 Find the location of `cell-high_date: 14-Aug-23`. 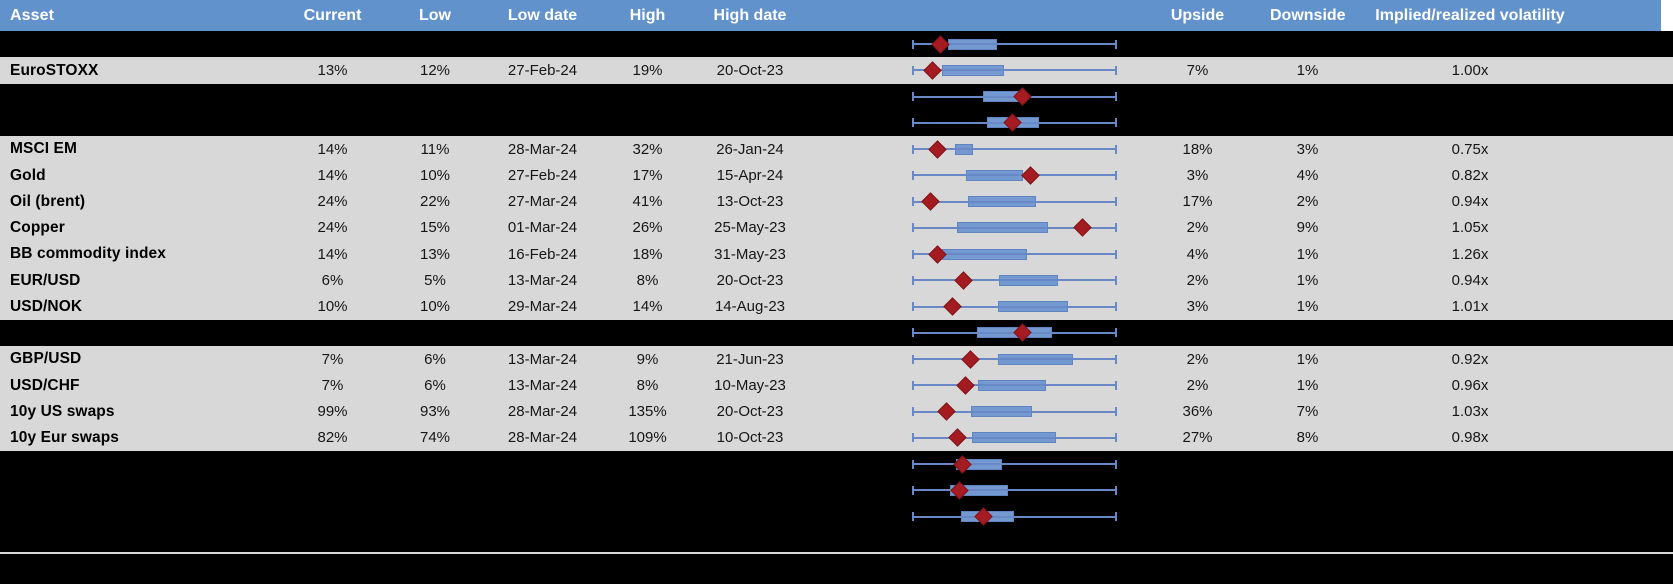

cell-high_date: 14-Aug-23 is located at coordinates (750, 307).